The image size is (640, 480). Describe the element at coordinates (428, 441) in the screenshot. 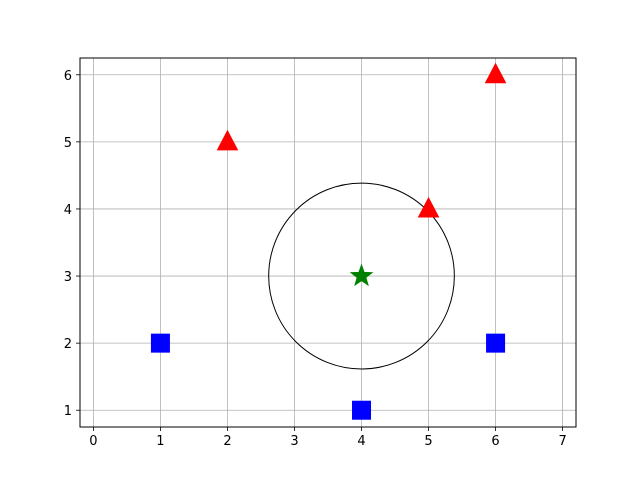

I see `x-tick-label: 5` at that location.